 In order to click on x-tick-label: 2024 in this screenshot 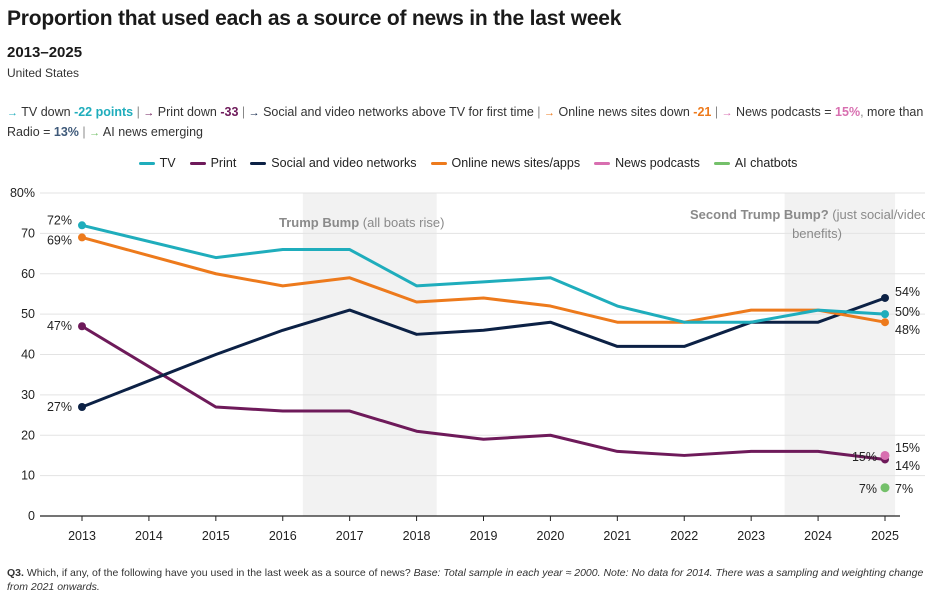, I will do `click(818, 536)`.